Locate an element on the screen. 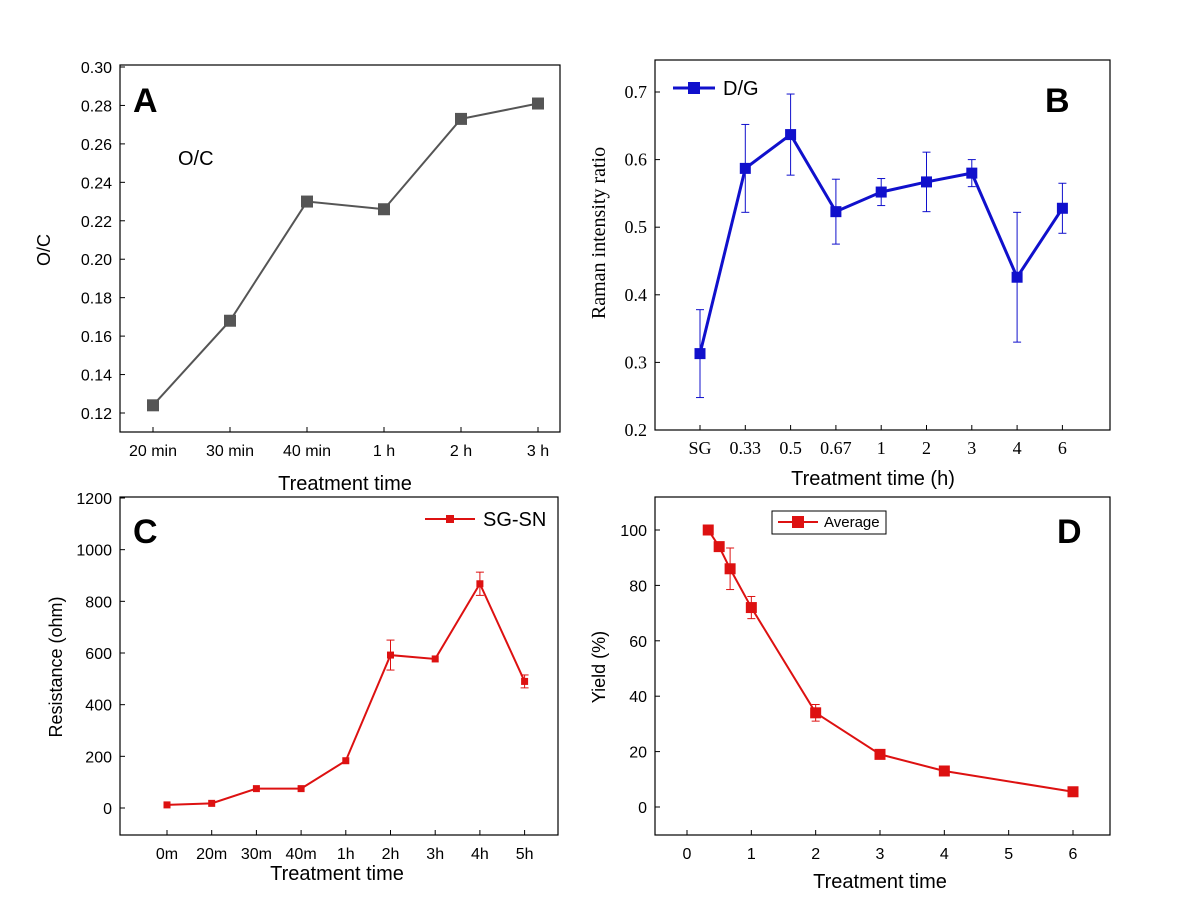 The width and height of the screenshot is (1200, 913). plot-frame is located at coordinates (340, 248).